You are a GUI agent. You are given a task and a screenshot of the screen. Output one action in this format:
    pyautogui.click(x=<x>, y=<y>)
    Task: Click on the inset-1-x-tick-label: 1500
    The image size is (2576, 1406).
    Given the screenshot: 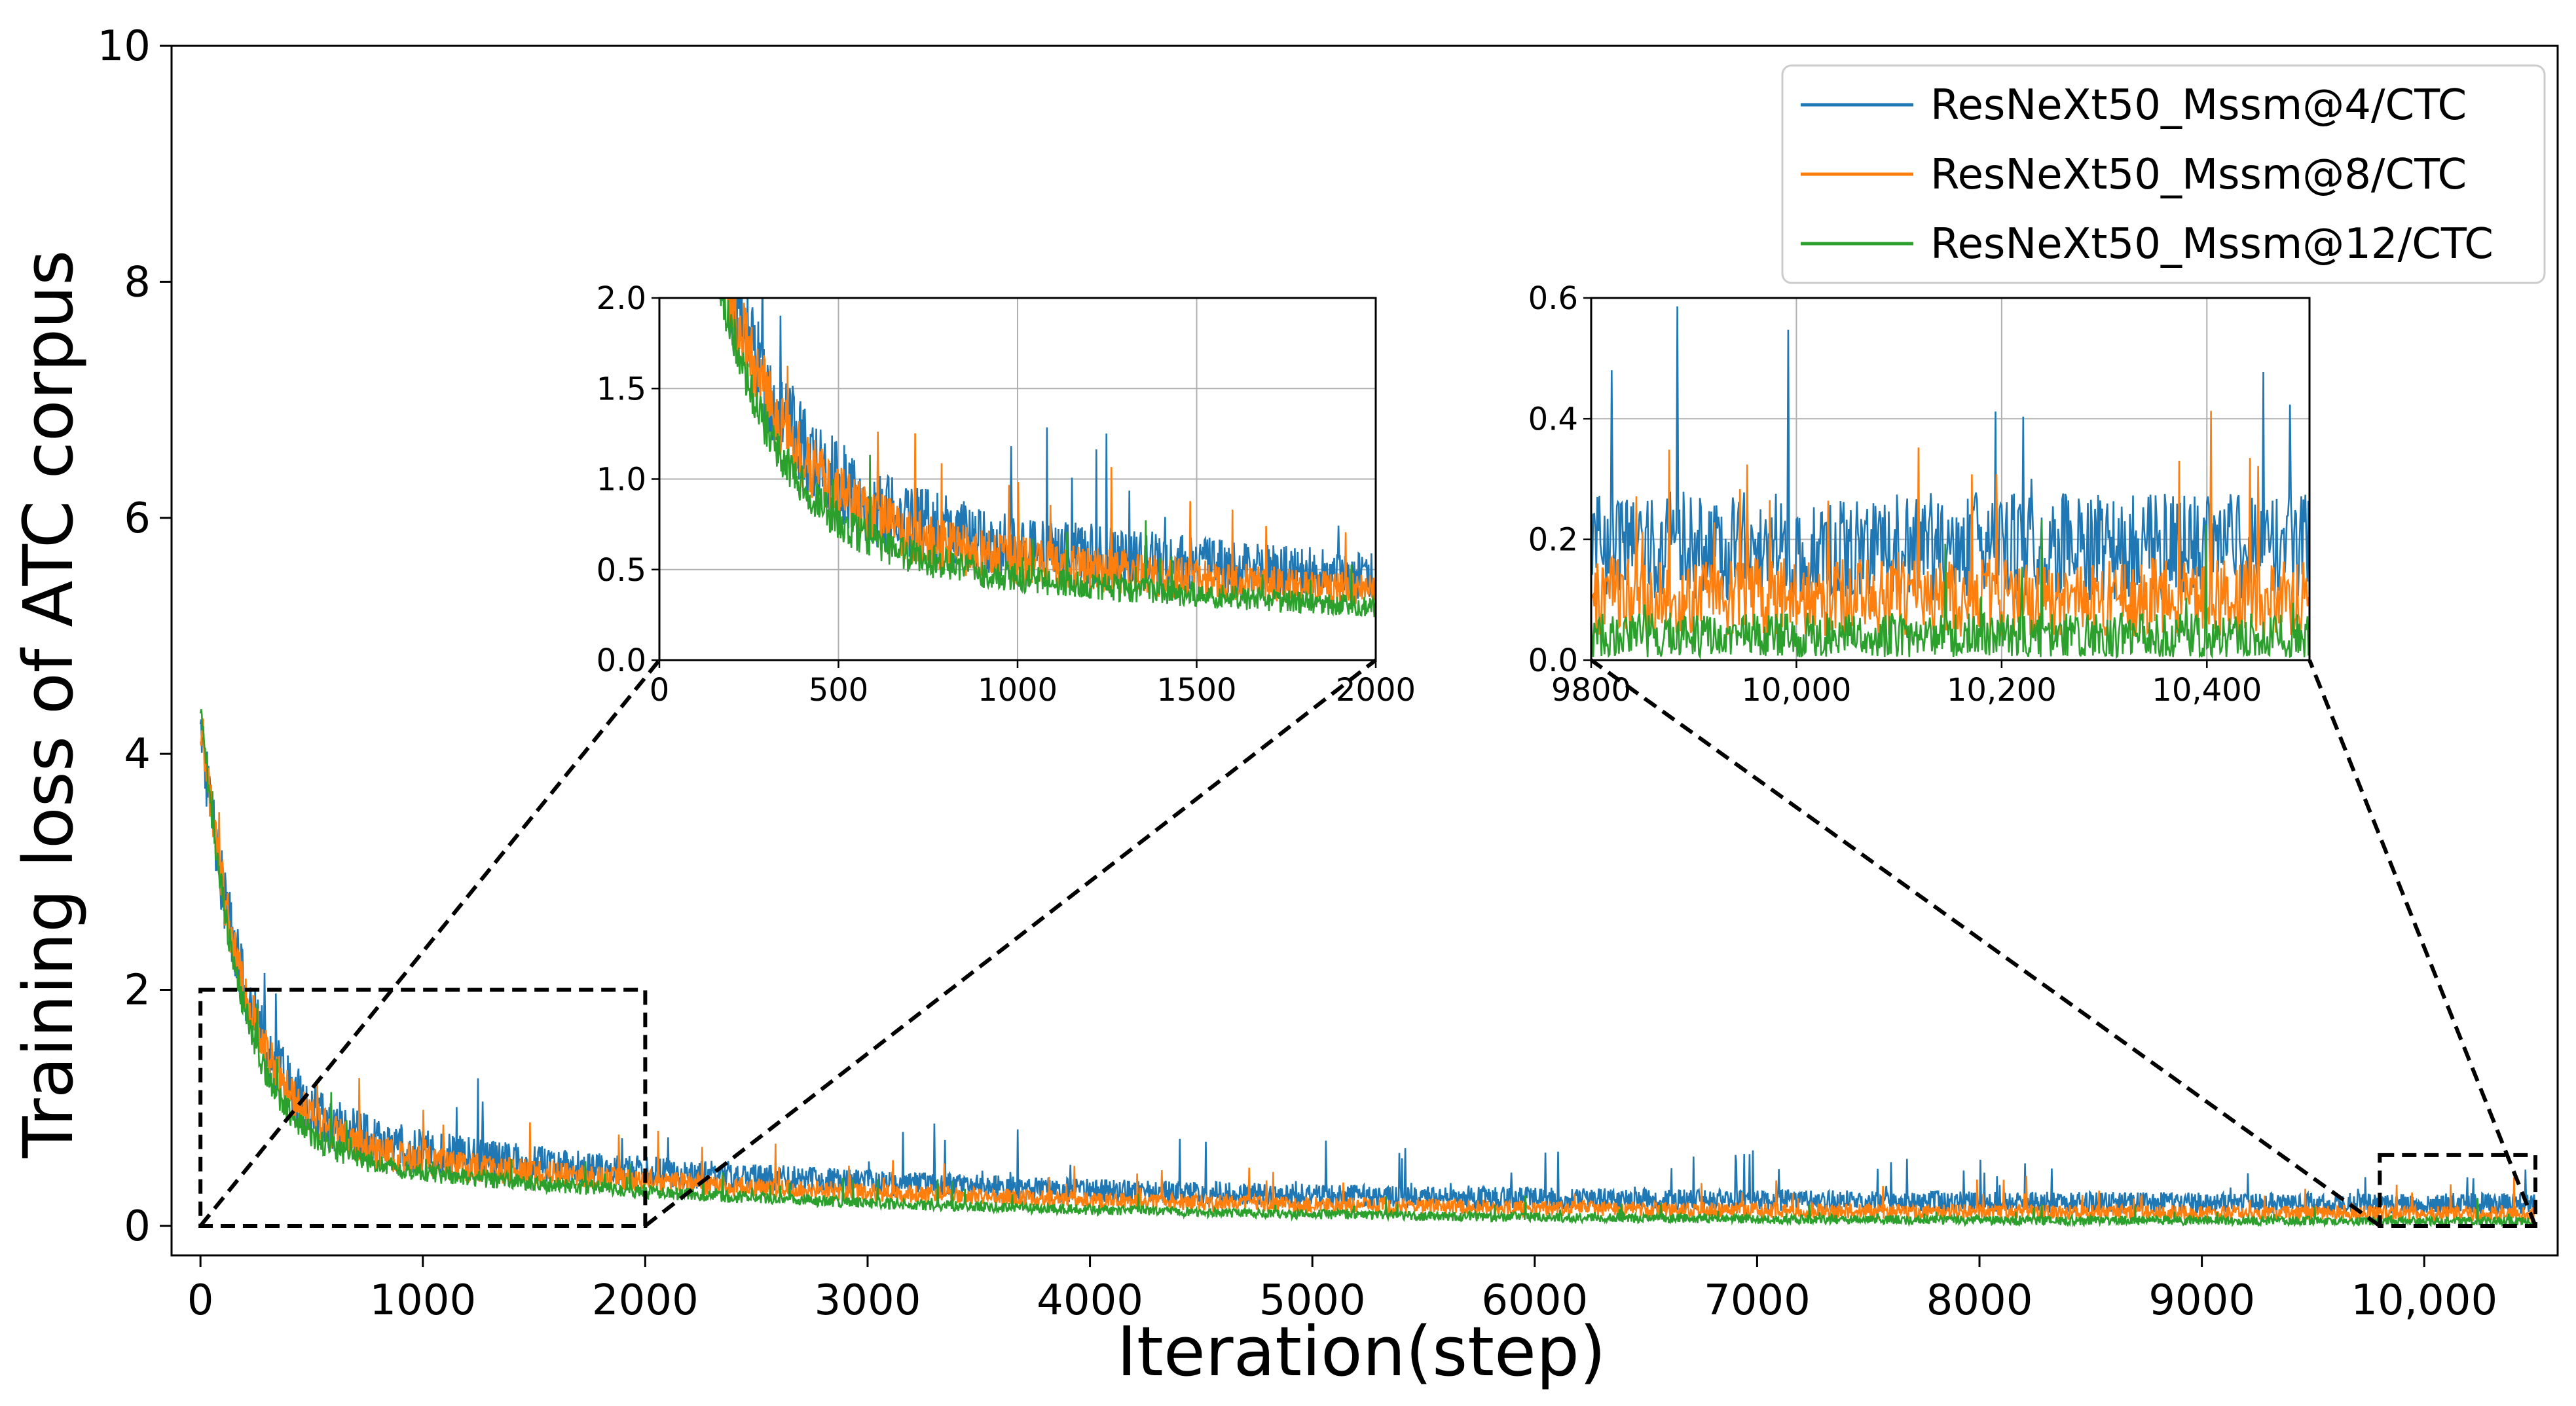 What is the action you would take?
    pyautogui.click(x=1196, y=690)
    